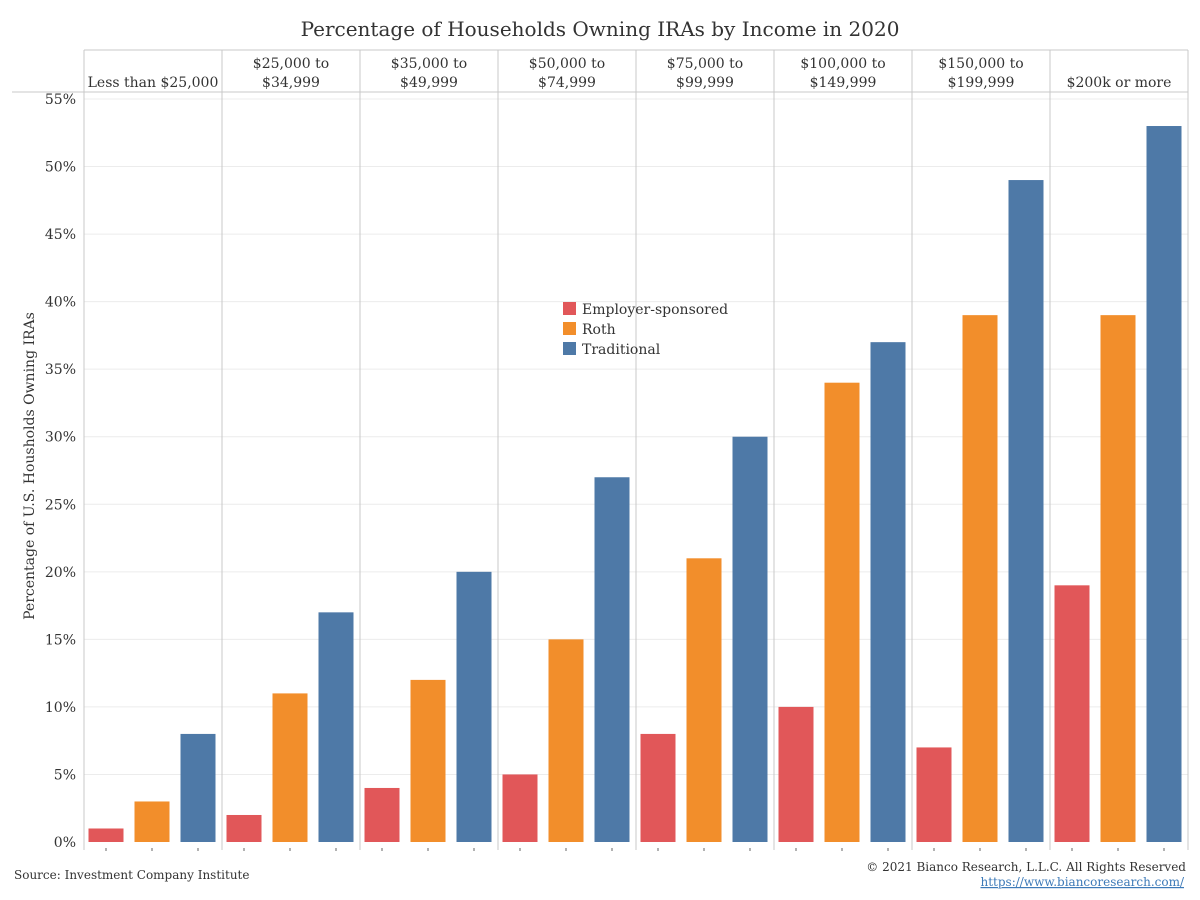 The width and height of the screenshot is (1200, 900). What do you see at coordinates (60, 438) in the screenshot?
I see `y-tick-label: 30%` at bounding box center [60, 438].